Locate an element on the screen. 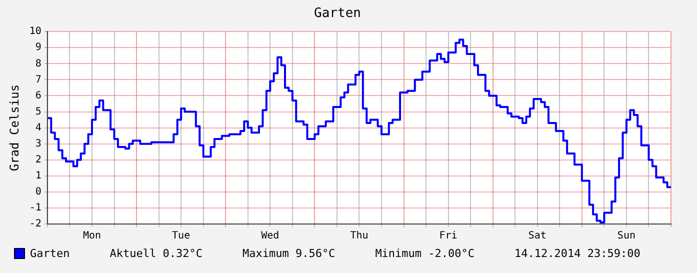 This screenshot has width=697, height=273. text: 14.12.2014 23:59:00 is located at coordinates (577, 253).